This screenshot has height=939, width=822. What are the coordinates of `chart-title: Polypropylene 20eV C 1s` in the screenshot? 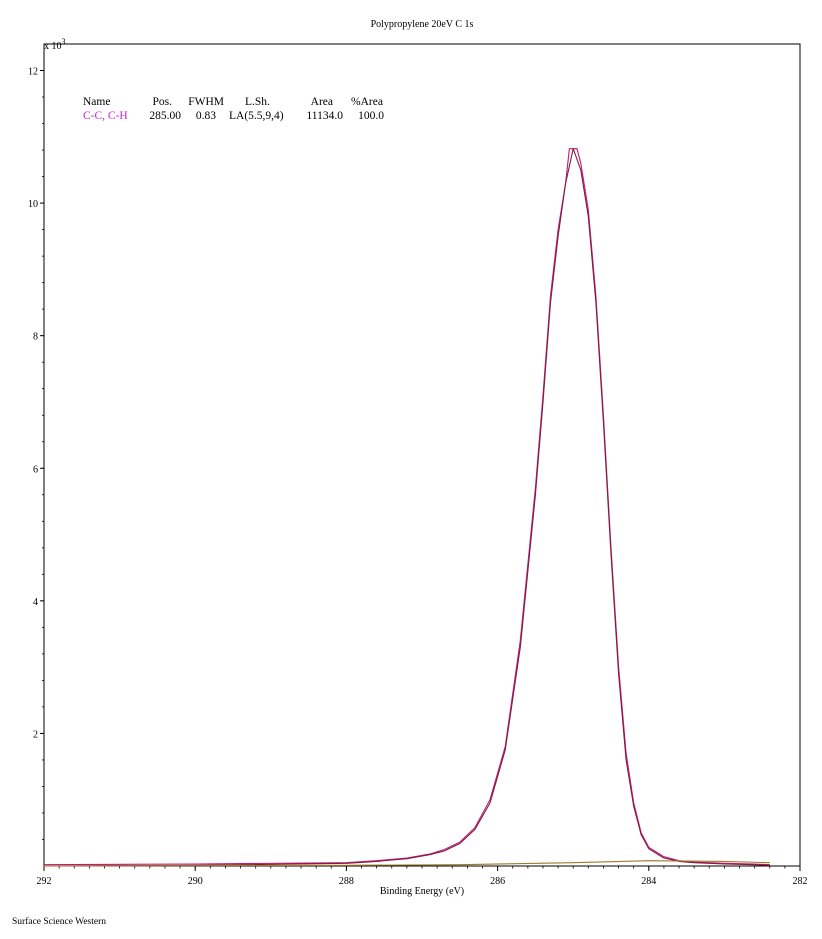 It's located at (422, 24).